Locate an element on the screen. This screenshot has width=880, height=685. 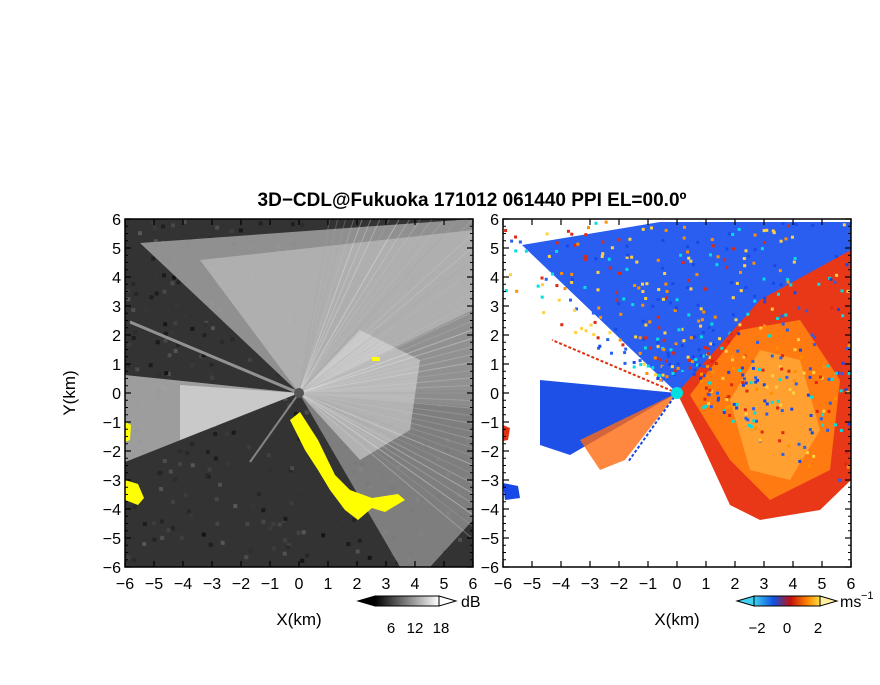
y-tick-label: −3 is located at coordinates (112, 481).